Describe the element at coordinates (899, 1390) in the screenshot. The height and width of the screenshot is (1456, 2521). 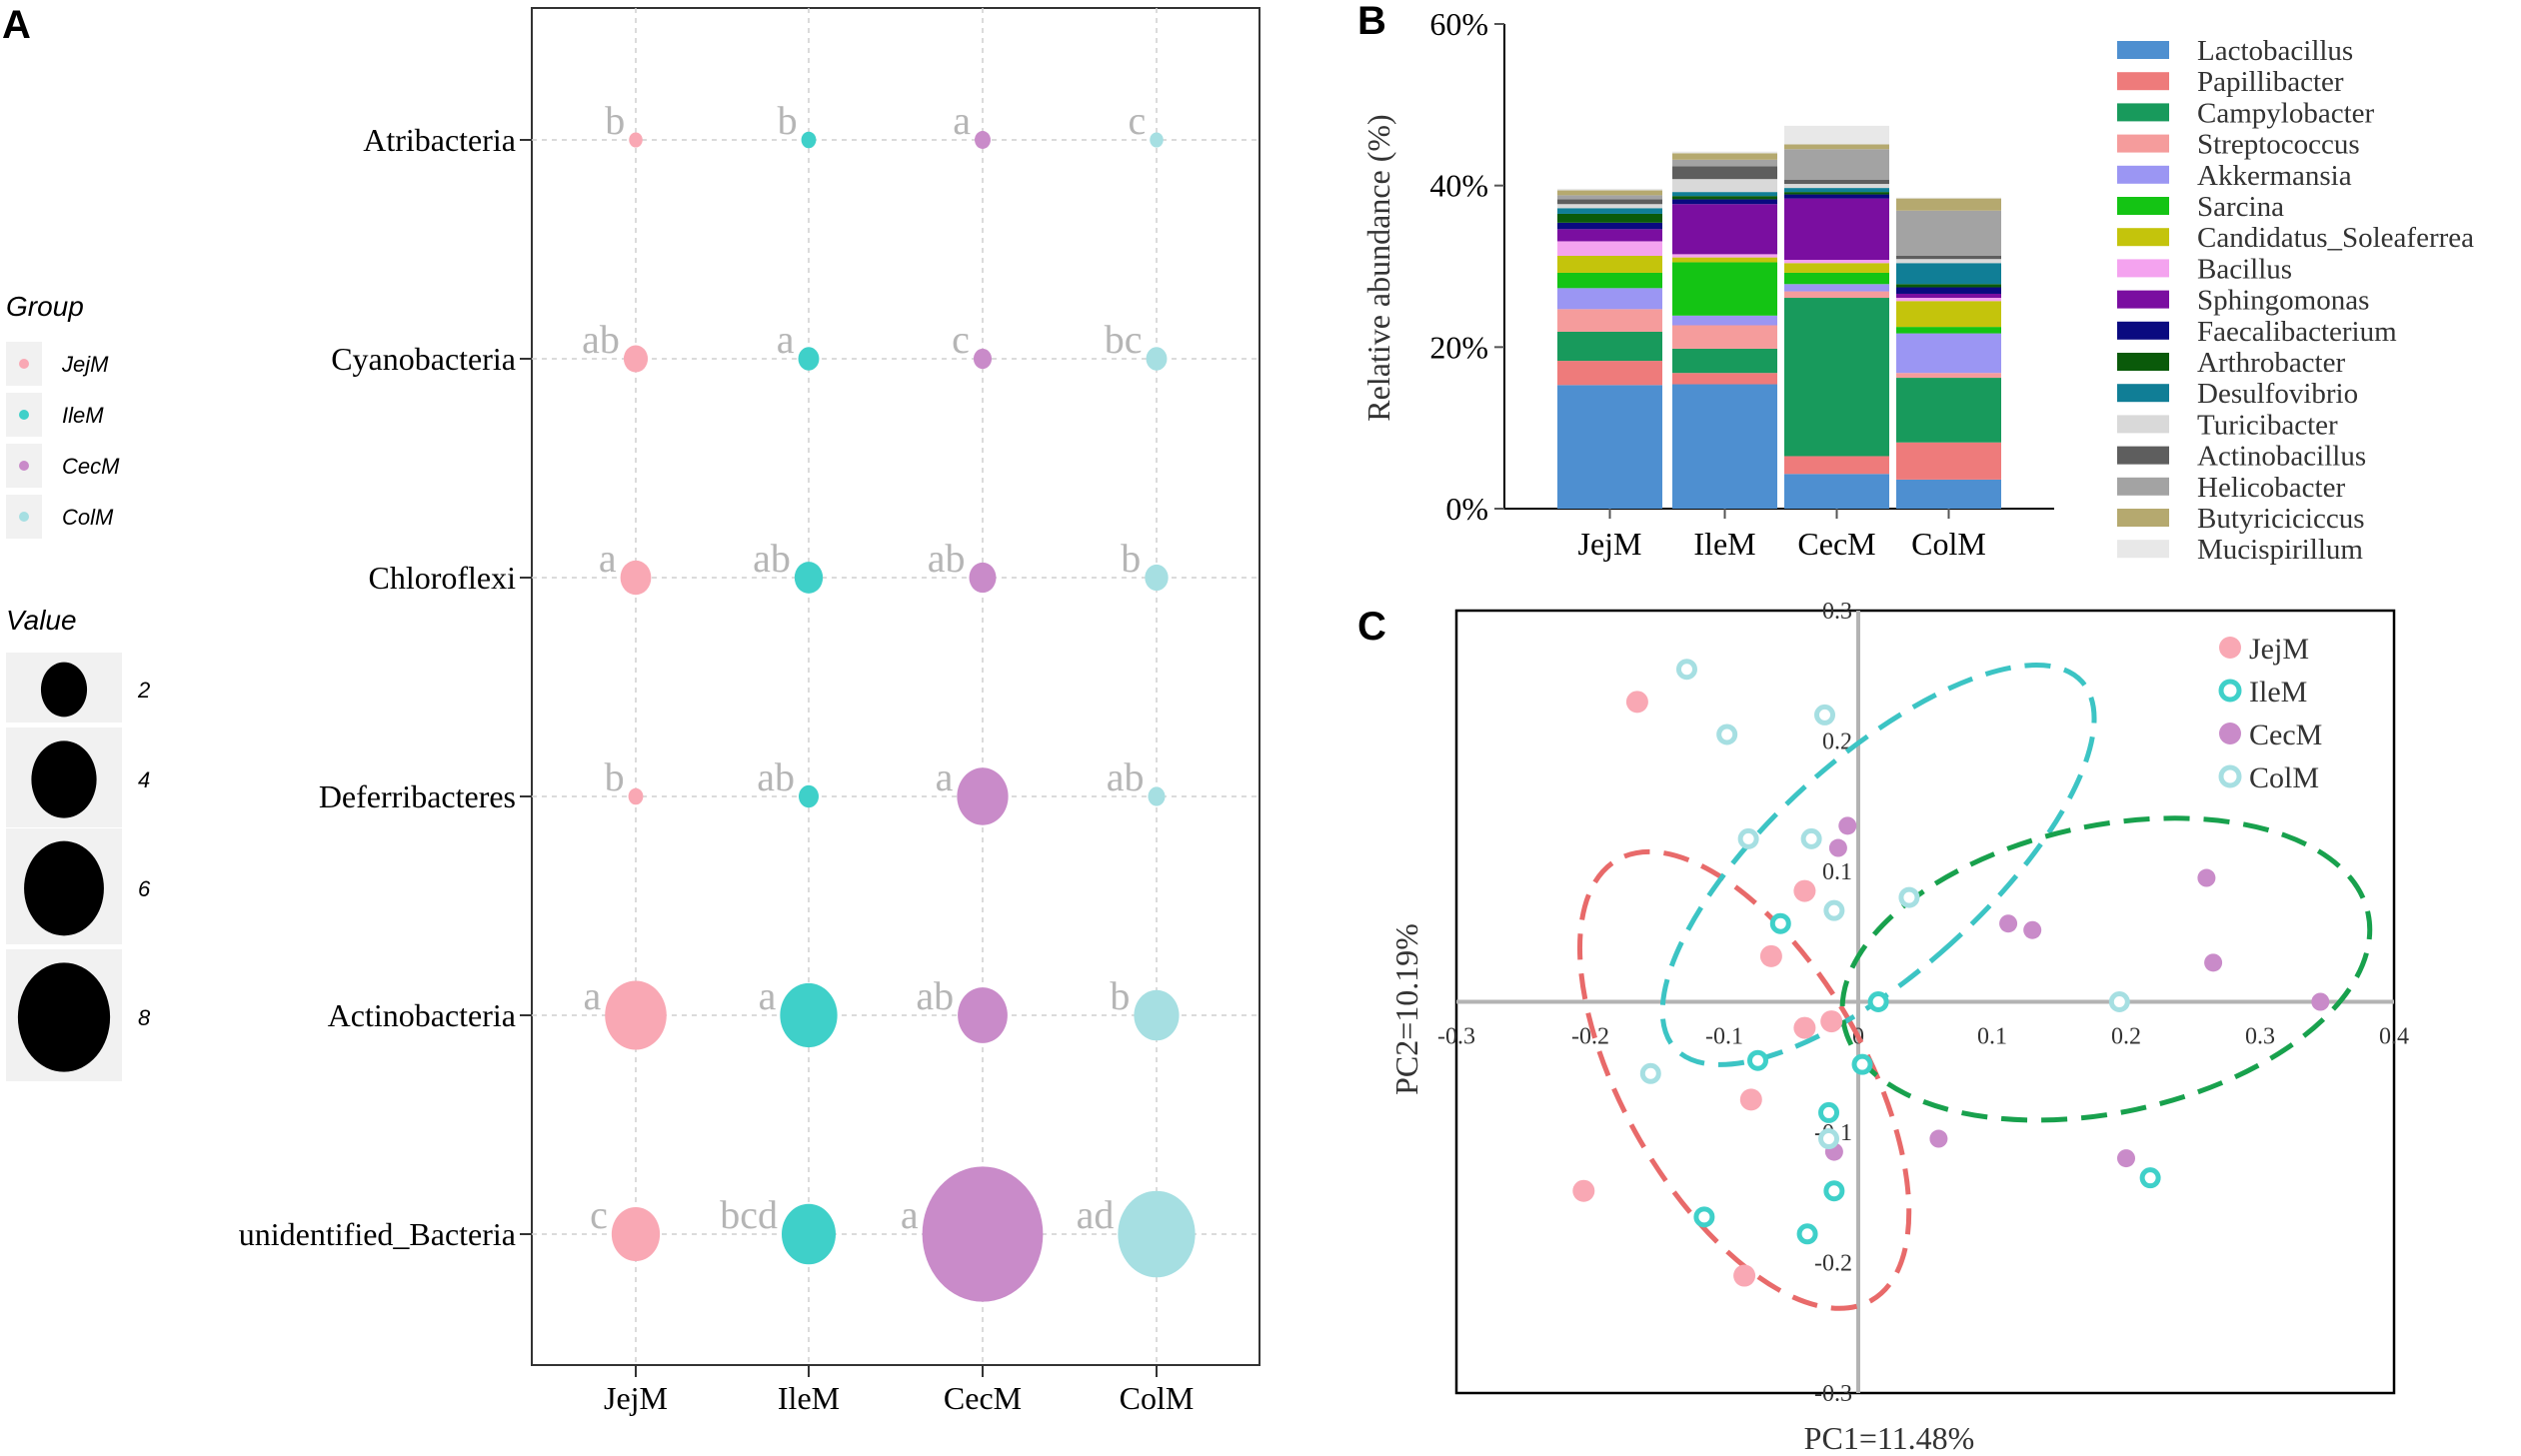
I see `group-labels: JejM IleM CecM ColM` at that location.